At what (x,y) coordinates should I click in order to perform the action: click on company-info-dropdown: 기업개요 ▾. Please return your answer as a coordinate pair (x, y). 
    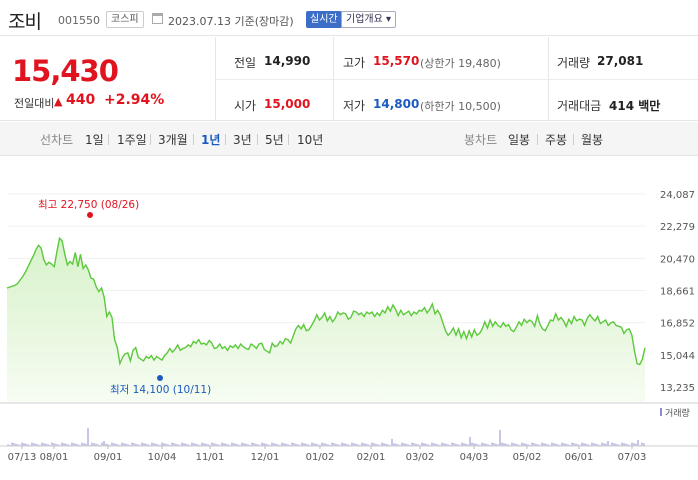
    Looking at the image, I should click on (368, 19).